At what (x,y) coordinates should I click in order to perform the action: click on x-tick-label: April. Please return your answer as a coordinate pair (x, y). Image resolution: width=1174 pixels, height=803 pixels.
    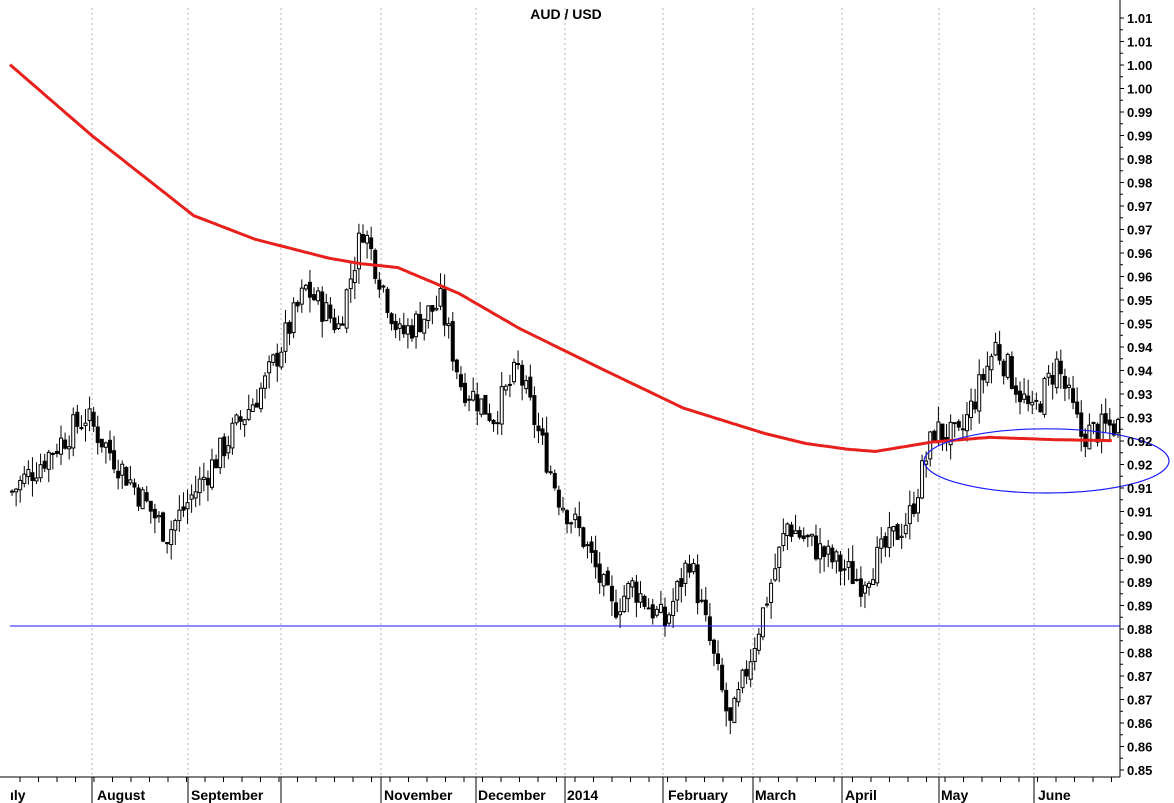
    Looking at the image, I should click on (861, 795).